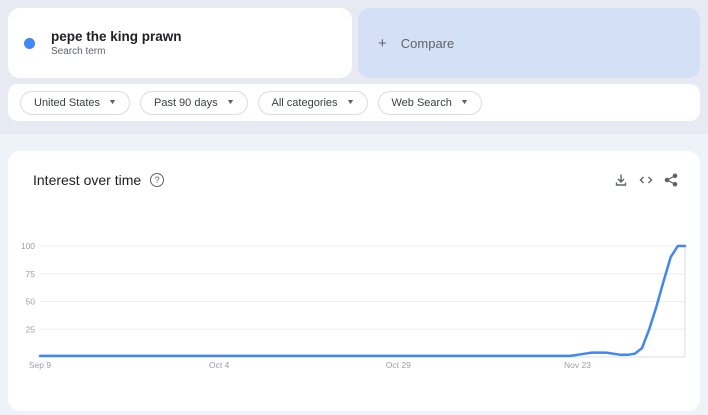 Image resolution: width=708 pixels, height=415 pixels. What do you see at coordinates (382, 43) in the screenshot?
I see `plus-icon: +` at bounding box center [382, 43].